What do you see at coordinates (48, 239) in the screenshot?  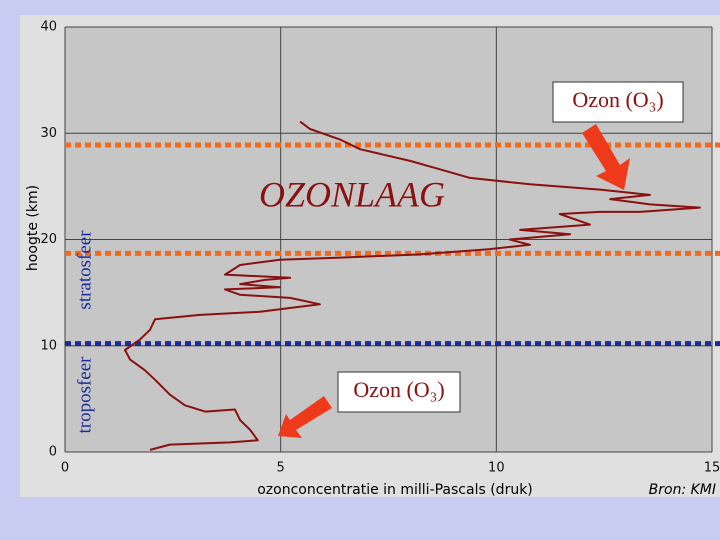 I see `y-tick-label: 20` at bounding box center [48, 239].